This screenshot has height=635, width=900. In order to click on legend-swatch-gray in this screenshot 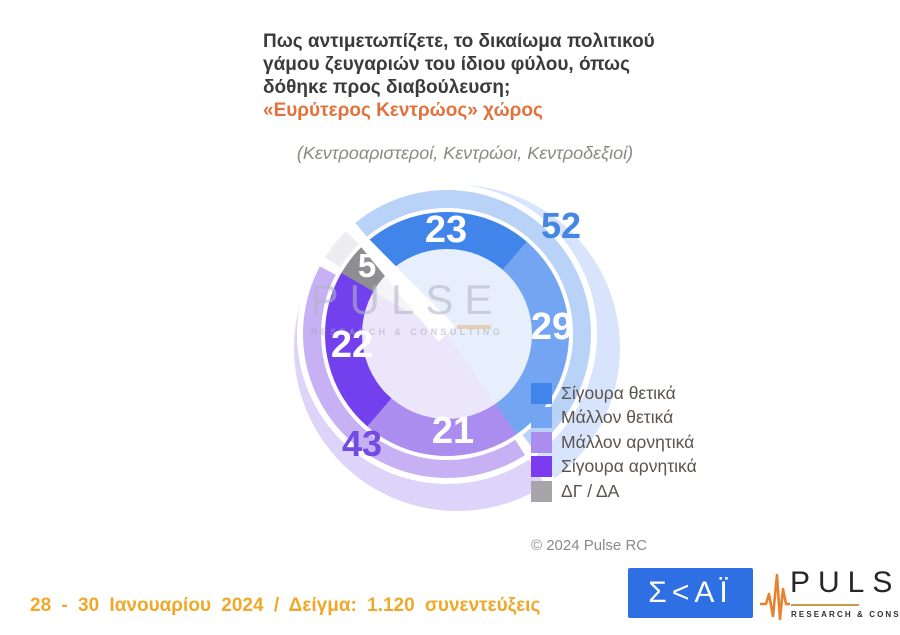, I will do `click(541, 491)`.